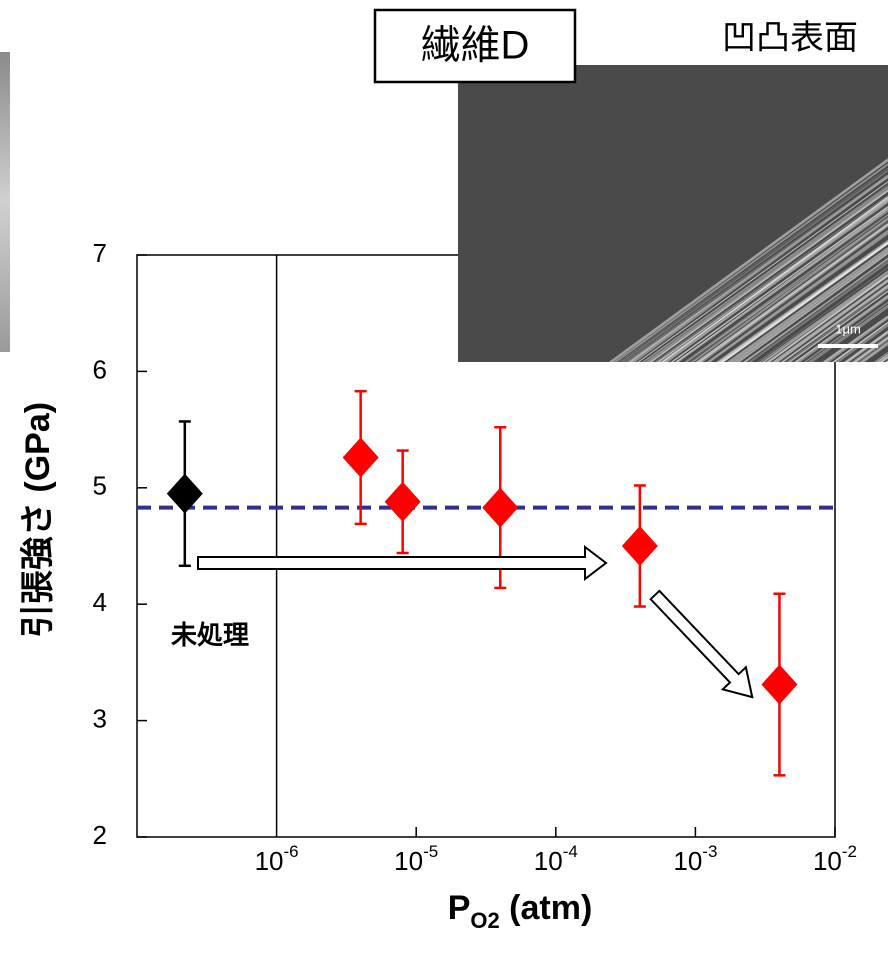 This screenshot has width=888, height=953. I want to click on y-tick-label: 2, so click(100, 835).